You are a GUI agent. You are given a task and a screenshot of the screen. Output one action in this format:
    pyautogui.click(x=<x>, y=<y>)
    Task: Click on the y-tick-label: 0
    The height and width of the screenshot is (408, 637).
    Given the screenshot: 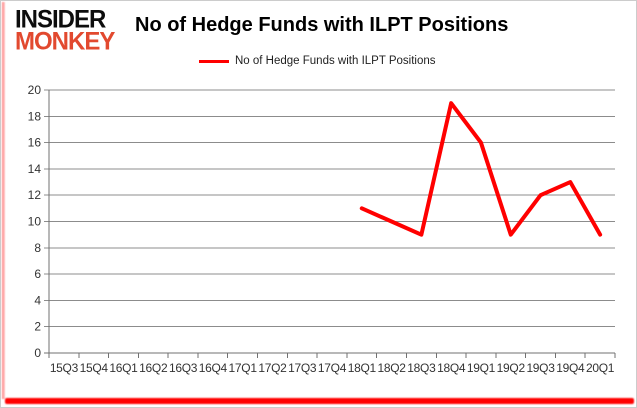 What is the action you would take?
    pyautogui.click(x=37, y=353)
    